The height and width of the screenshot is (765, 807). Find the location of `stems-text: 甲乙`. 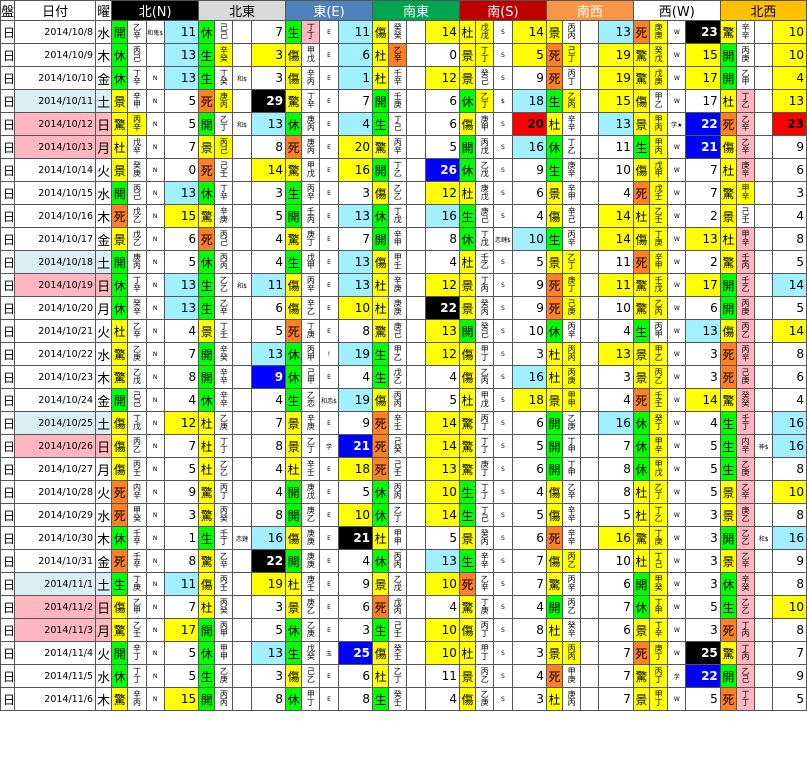

stems-text: 甲乙 is located at coordinates (398, 353).